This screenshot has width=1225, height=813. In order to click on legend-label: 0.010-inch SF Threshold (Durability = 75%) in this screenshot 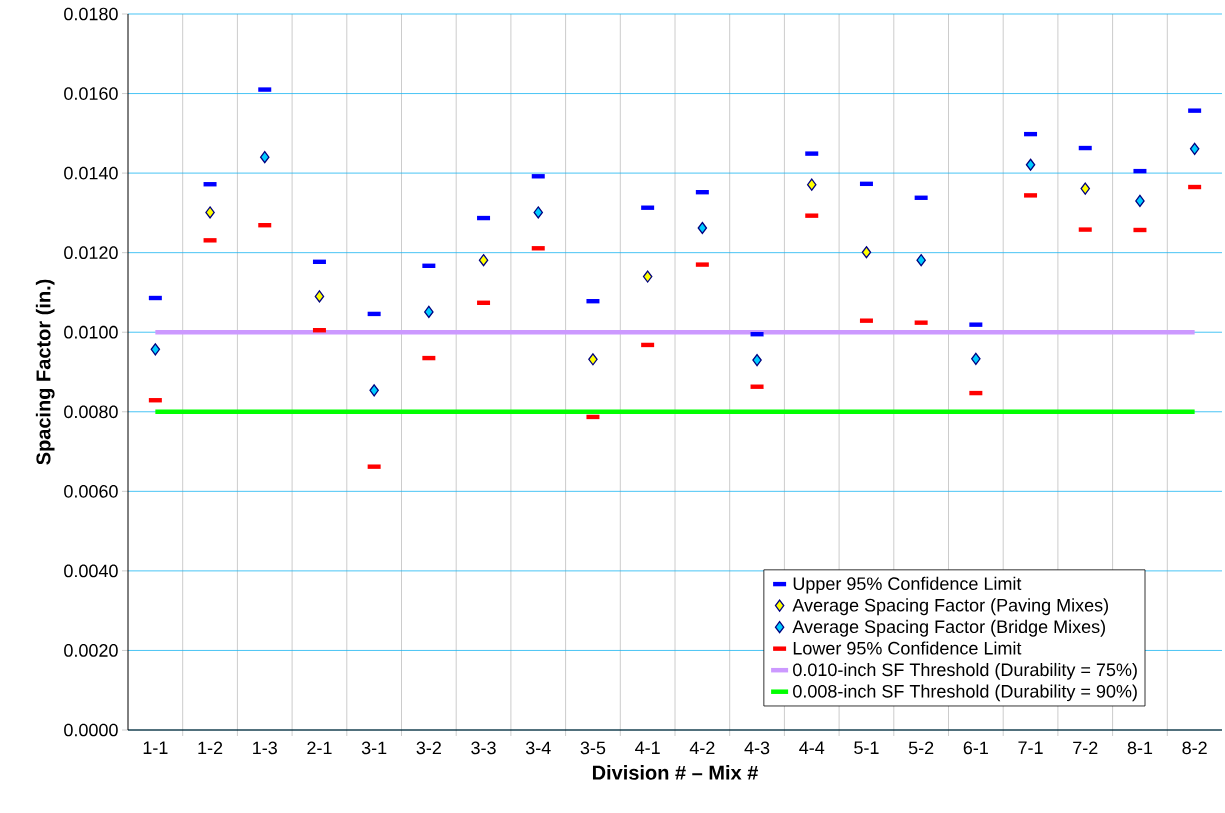, I will do `click(965, 671)`.